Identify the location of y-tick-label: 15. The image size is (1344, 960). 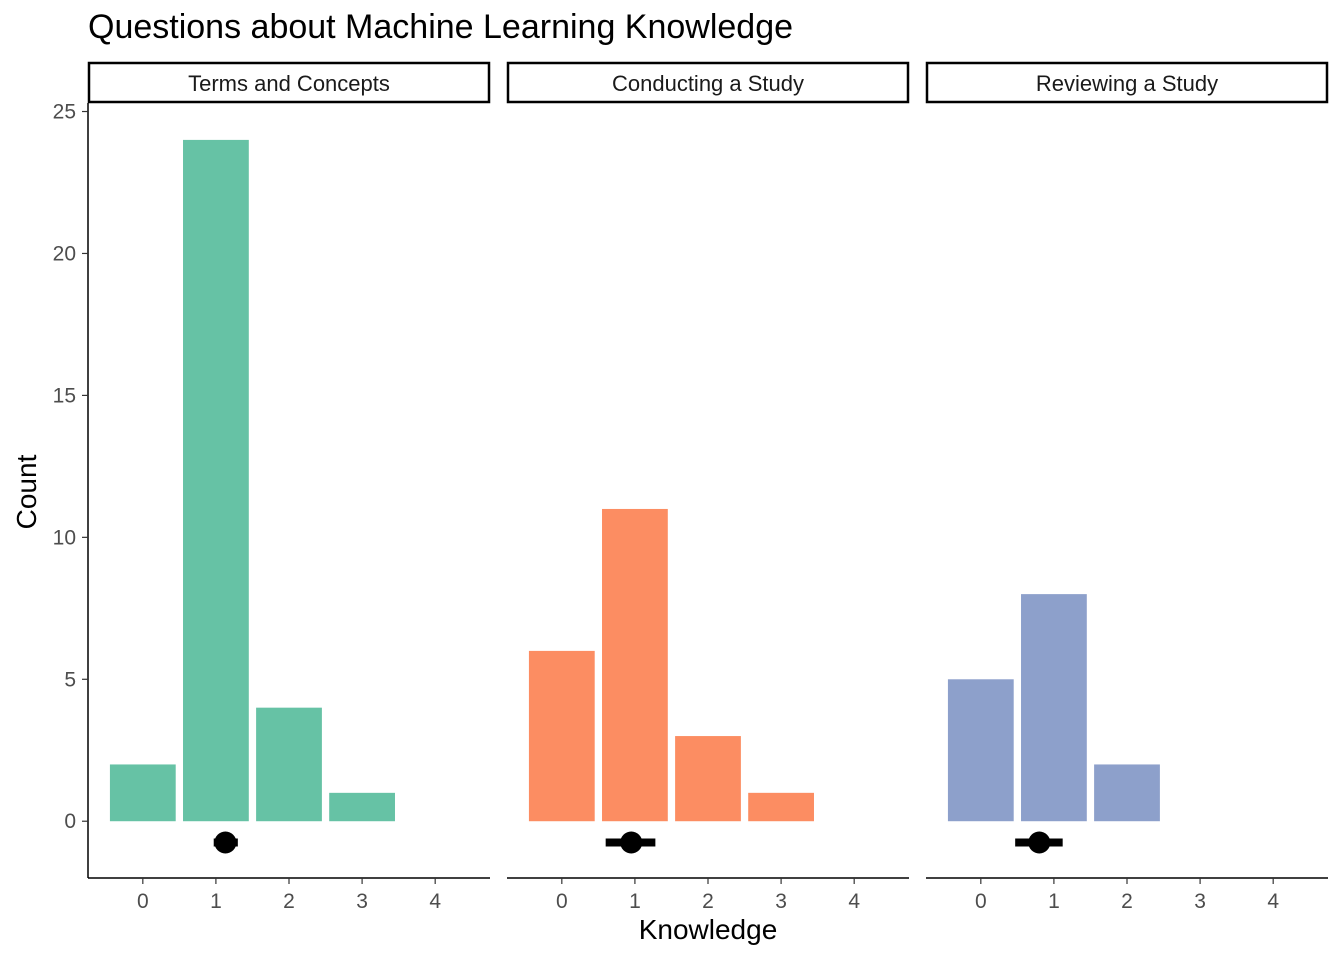
(64, 395).